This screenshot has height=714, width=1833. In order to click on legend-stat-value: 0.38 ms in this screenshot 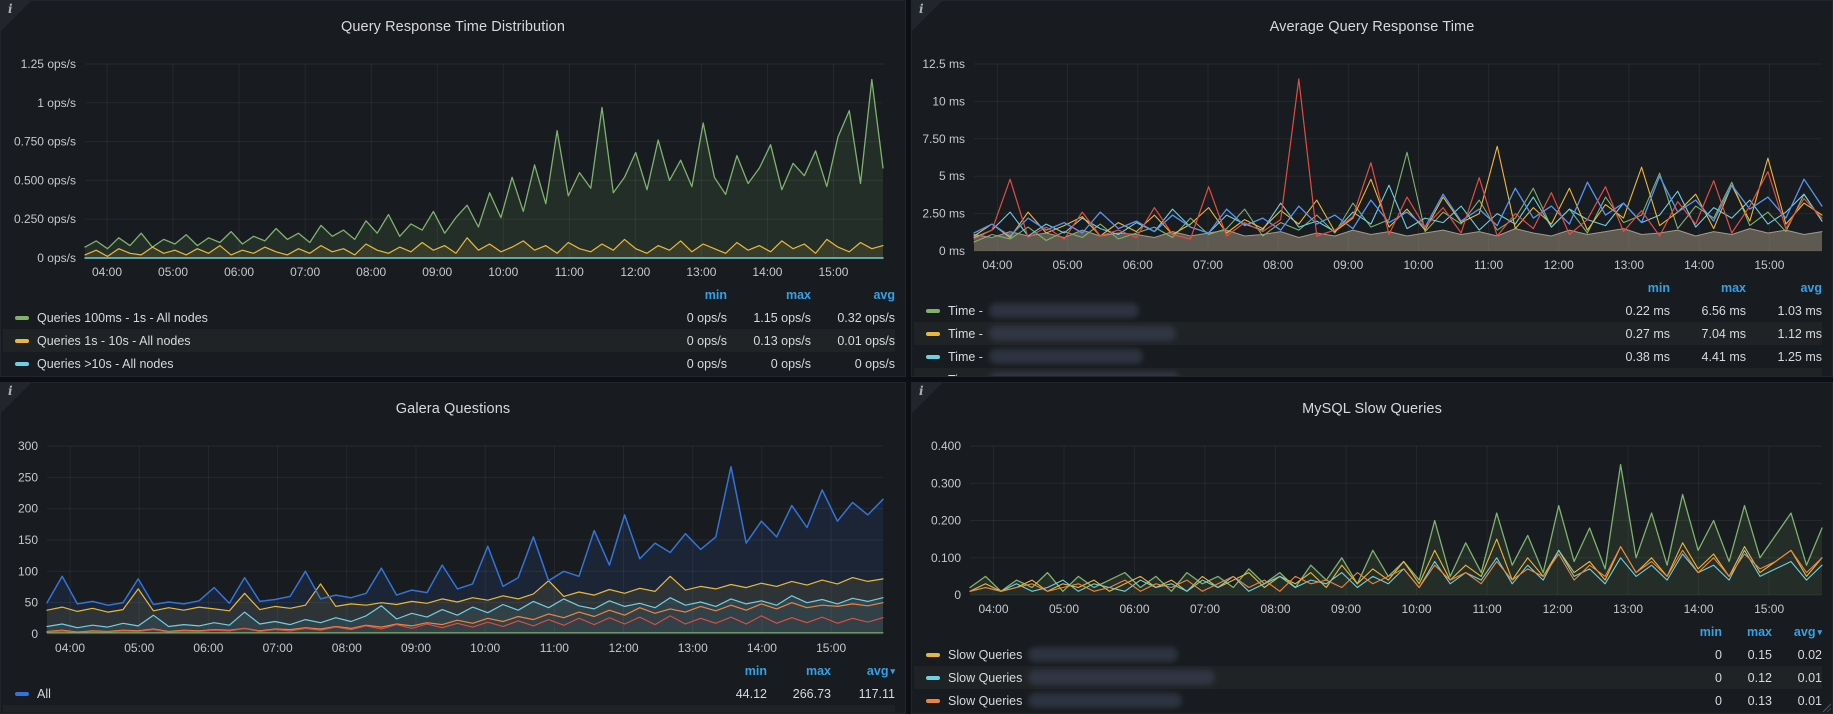, I will do `click(1647, 356)`.